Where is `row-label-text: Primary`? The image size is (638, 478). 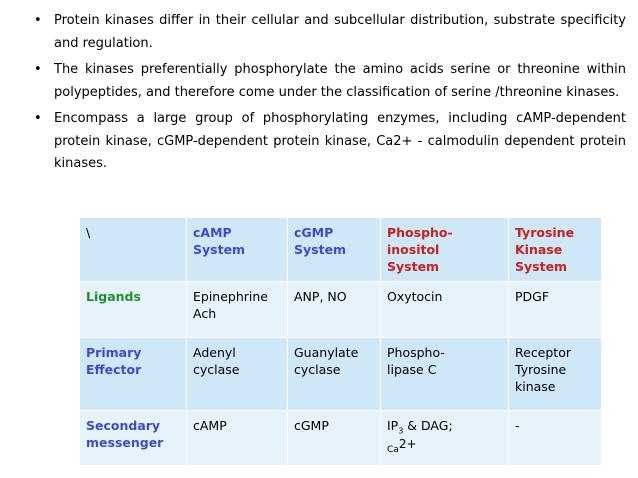
row-label-text: Primary is located at coordinates (114, 352).